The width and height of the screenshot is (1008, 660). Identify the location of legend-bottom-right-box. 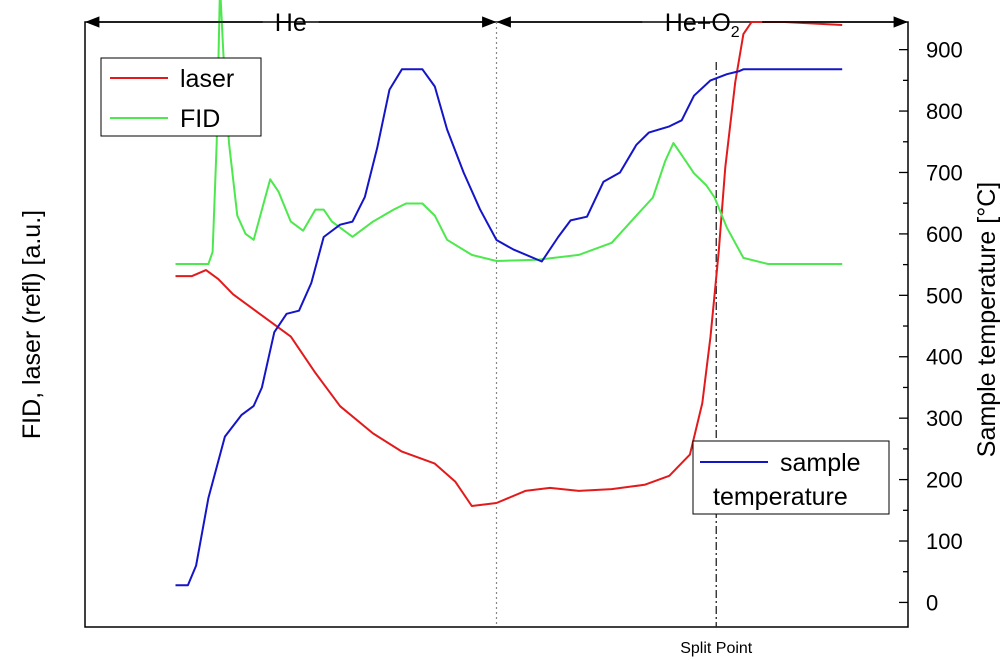
(791, 477).